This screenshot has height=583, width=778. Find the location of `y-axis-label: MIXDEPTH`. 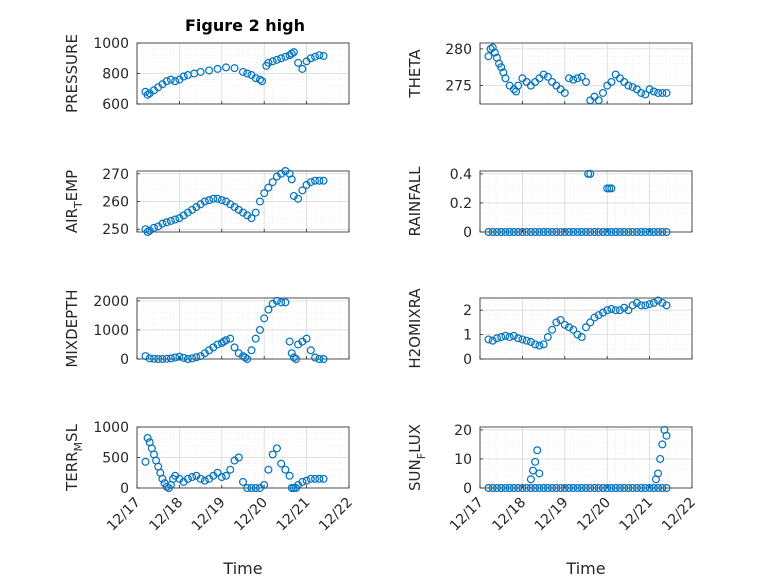

y-axis-label: MIXDEPTH is located at coordinates (72, 328).